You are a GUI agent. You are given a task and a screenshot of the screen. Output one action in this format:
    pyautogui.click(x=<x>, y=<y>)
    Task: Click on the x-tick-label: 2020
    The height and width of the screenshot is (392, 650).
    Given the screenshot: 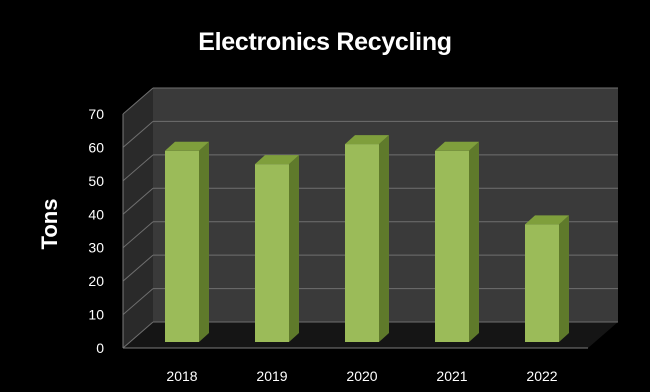 What is the action you would take?
    pyautogui.click(x=361, y=376)
    